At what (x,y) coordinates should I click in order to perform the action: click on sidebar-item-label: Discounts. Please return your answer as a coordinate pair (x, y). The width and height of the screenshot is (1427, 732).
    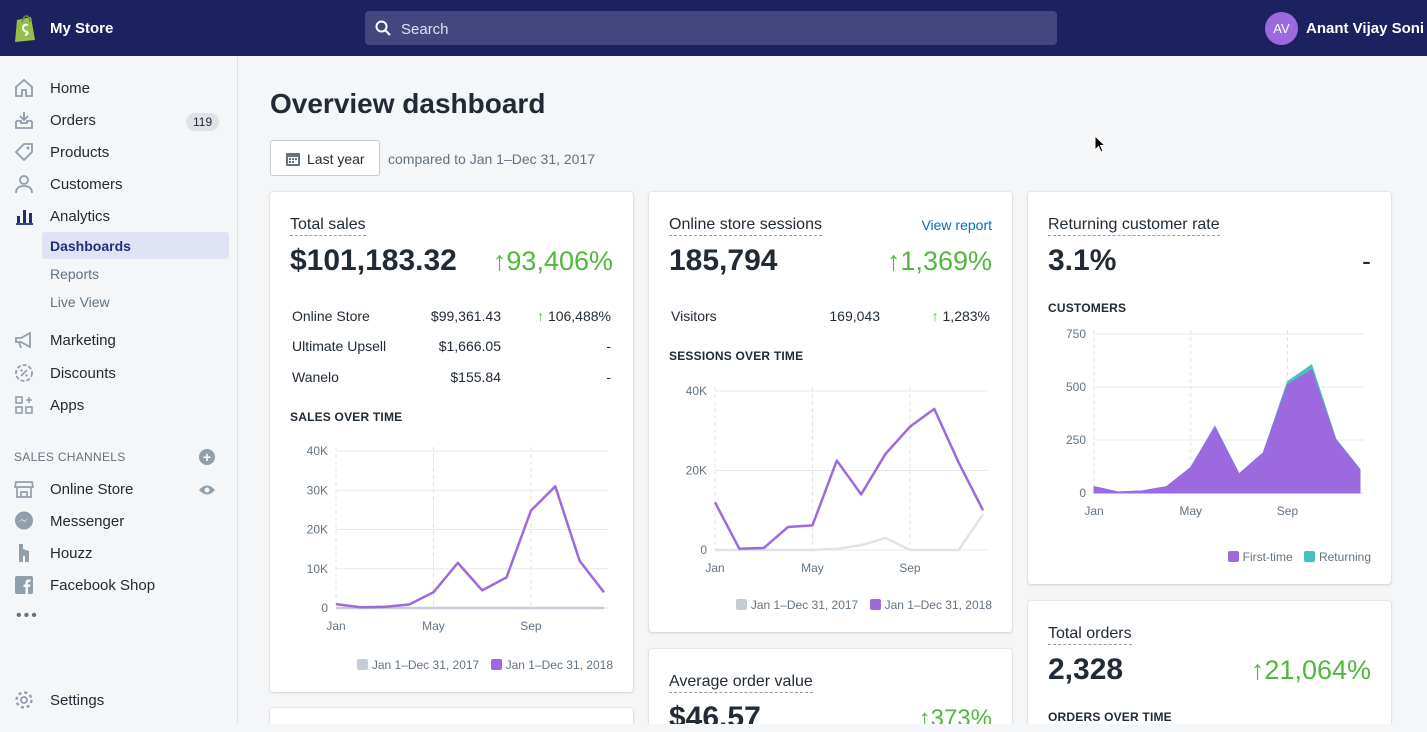
    Looking at the image, I should click on (83, 373).